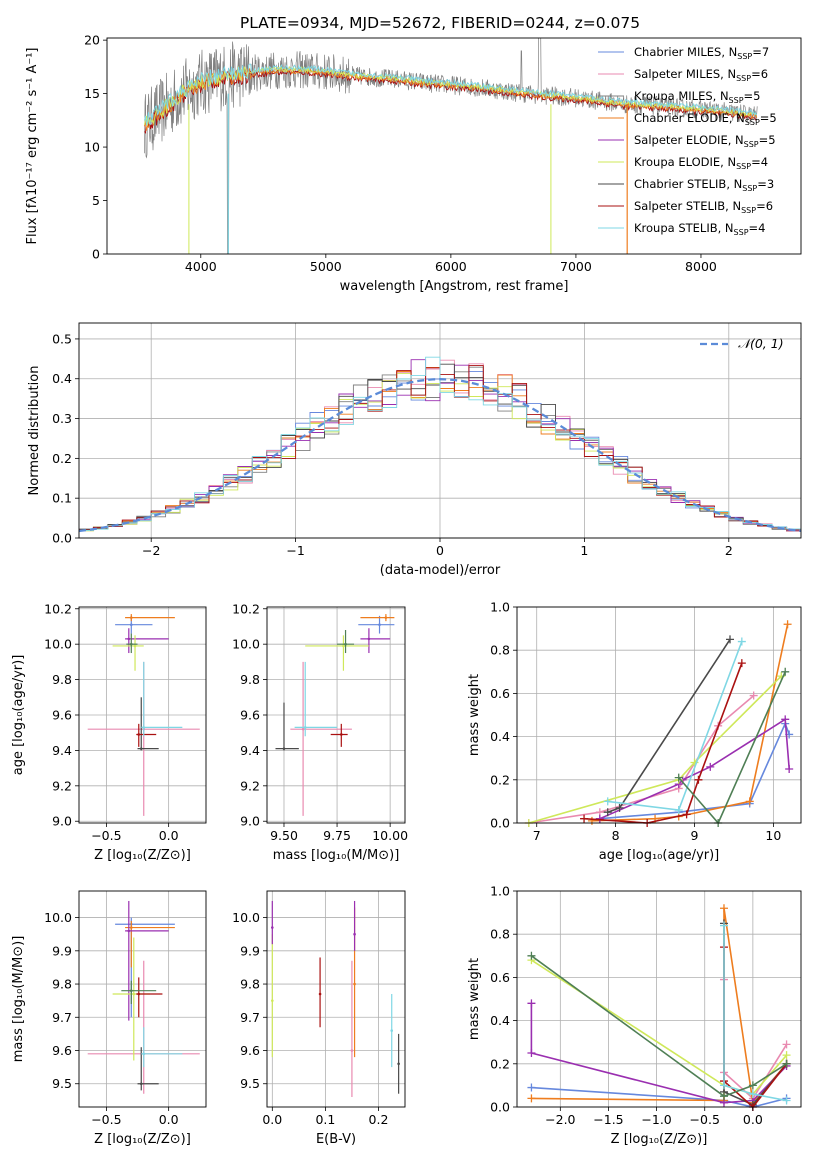  I want to click on x-tick-label: 0, so click(440, 550).